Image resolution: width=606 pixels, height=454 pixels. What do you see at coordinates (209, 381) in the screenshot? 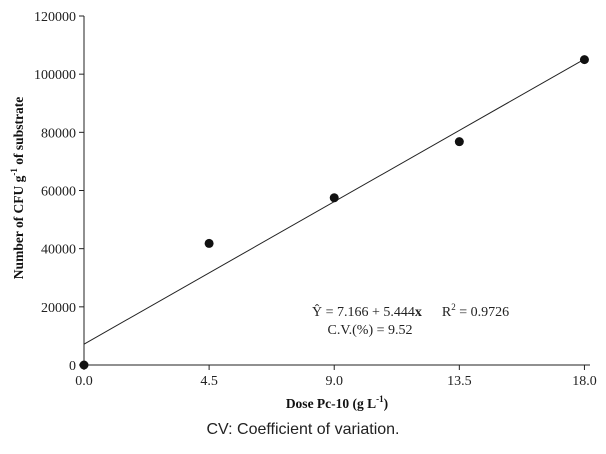
I see `x-tick-label: 4.5` at bounding box center [209, 381].